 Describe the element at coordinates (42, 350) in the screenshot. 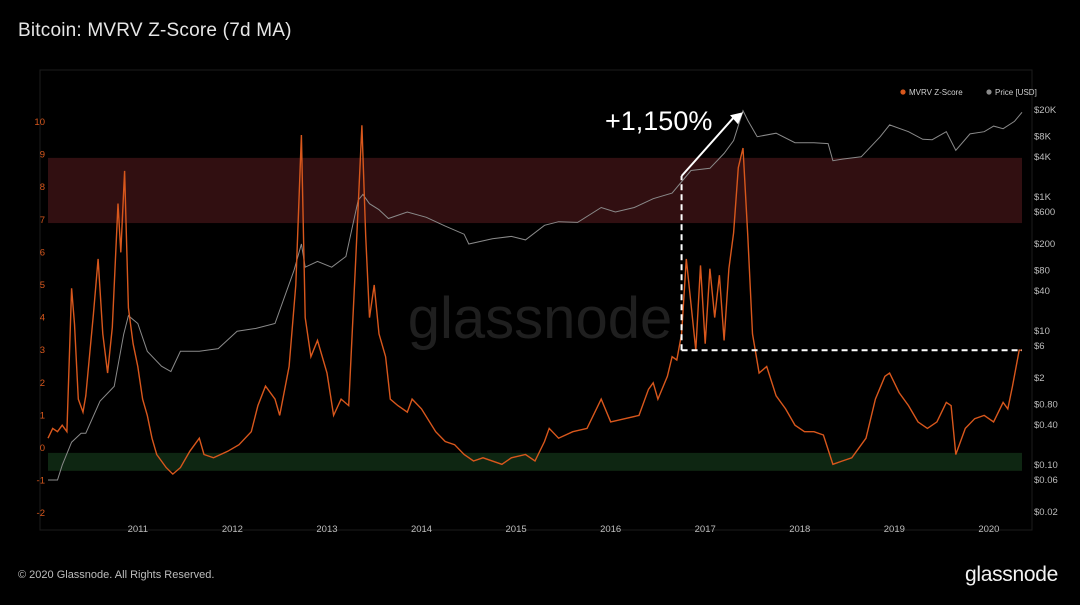

I see `y-tick-left: 3` at that location.